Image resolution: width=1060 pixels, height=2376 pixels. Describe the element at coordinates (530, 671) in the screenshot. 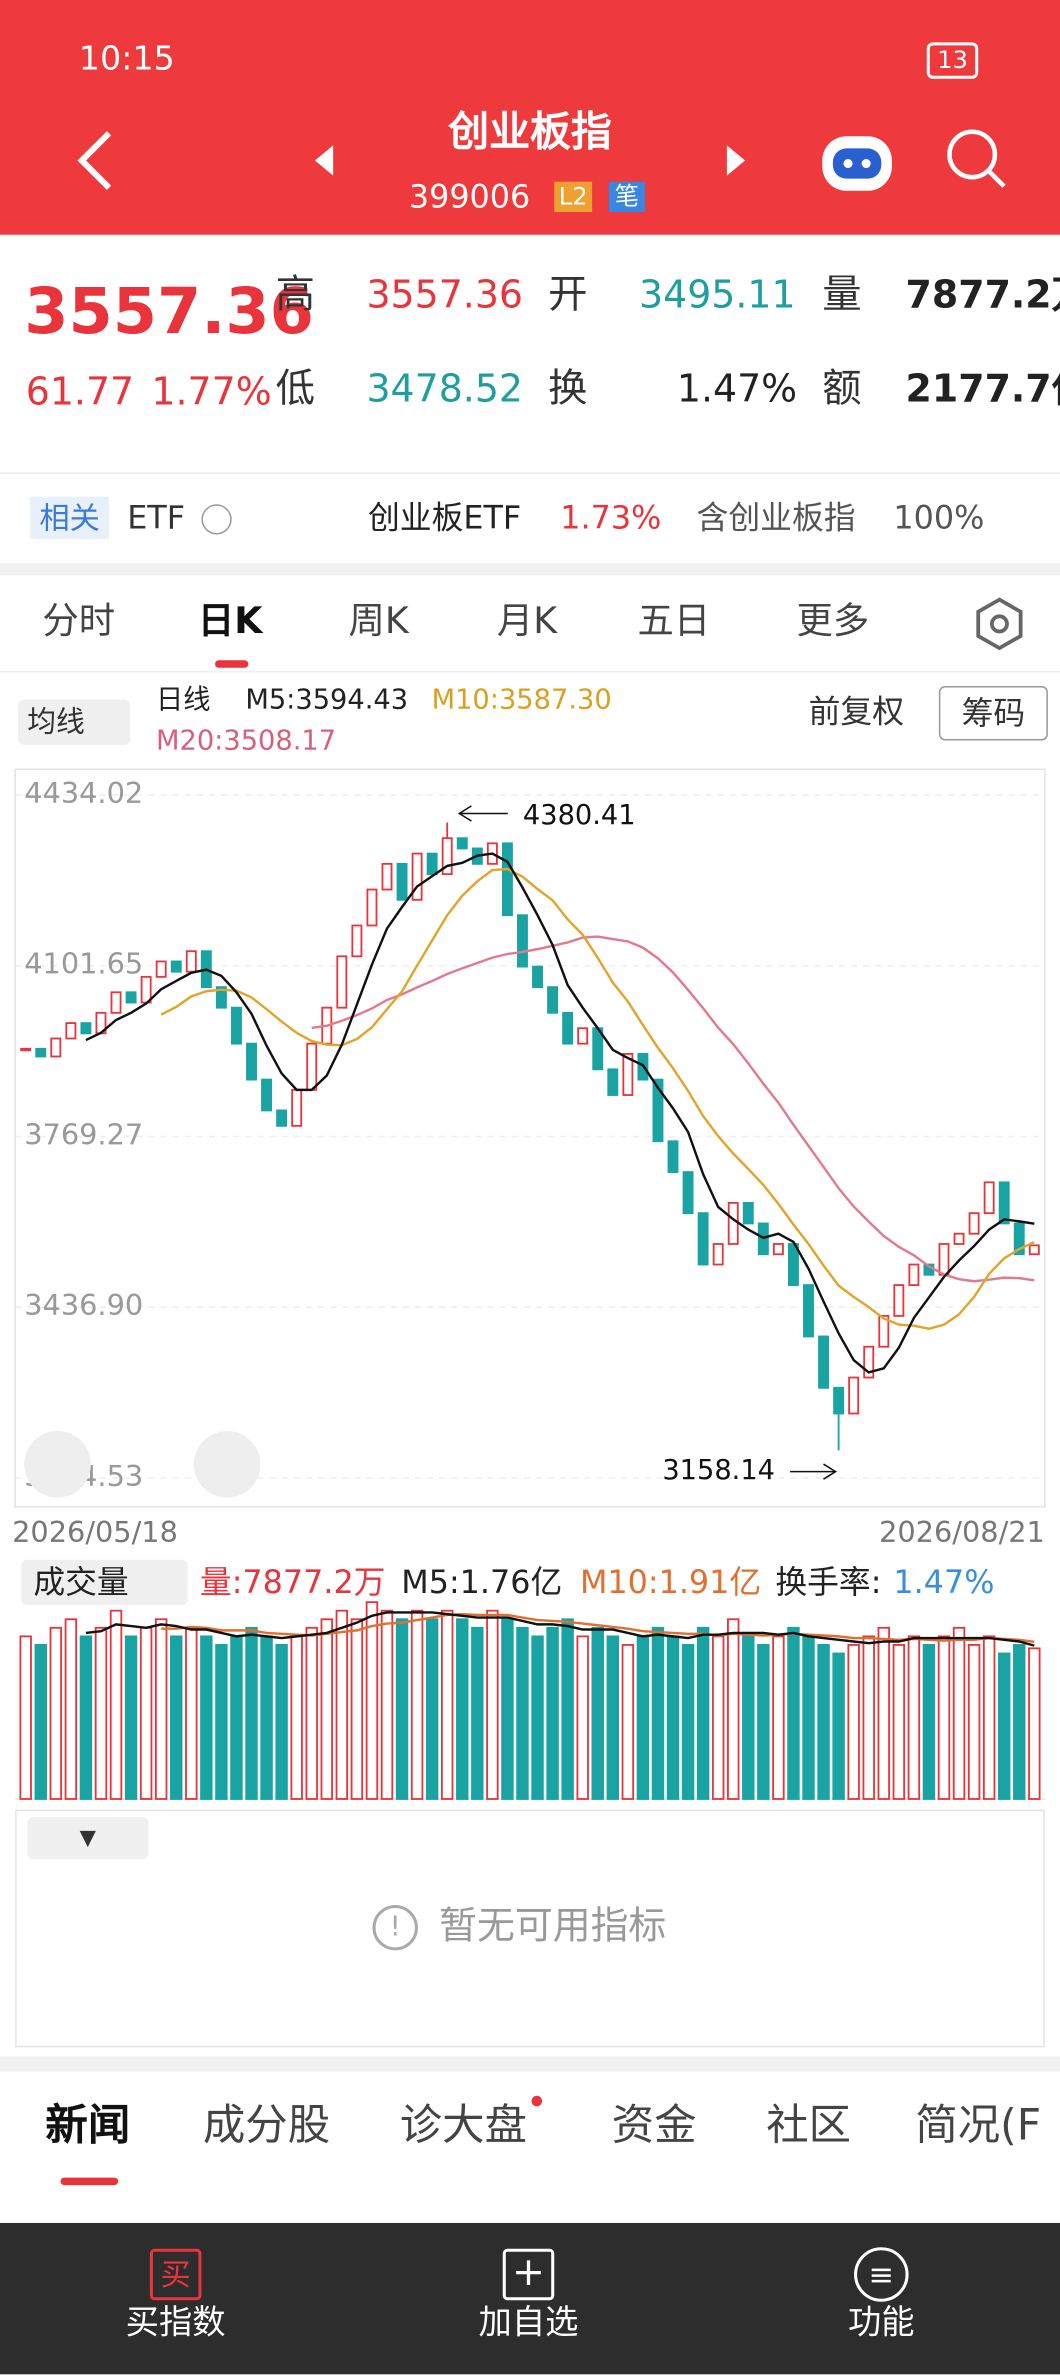

I see `divider` at that location.